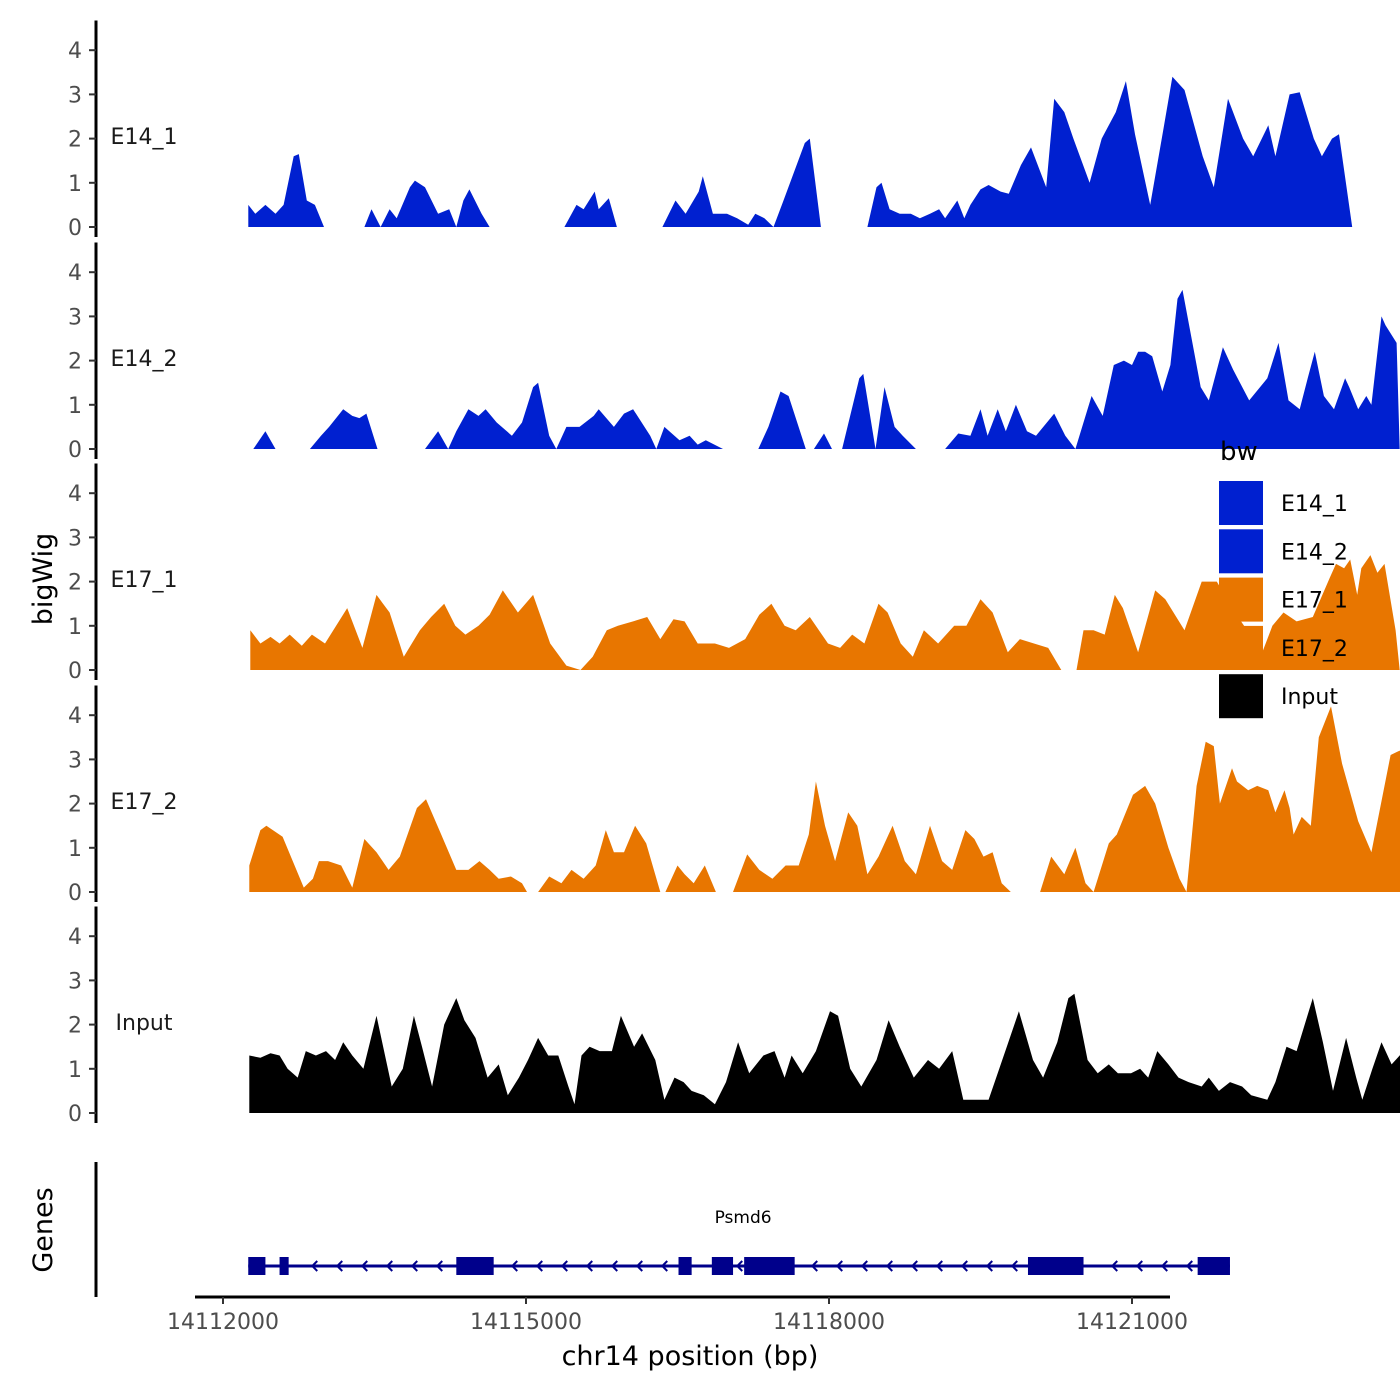  I want to click on legend-key-Input, so click(1241, 696).